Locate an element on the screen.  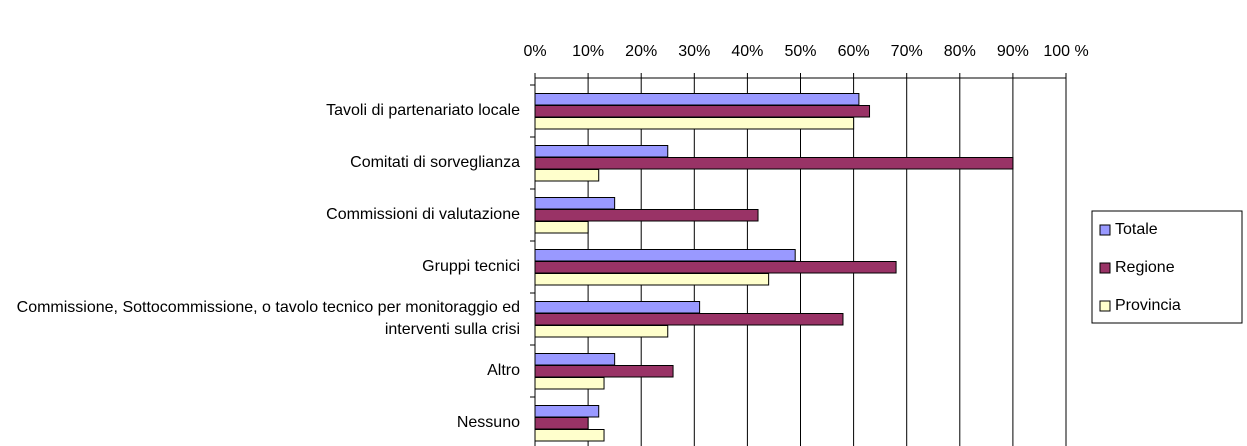
x-tick-label: 50% is located at coordinates (800, 51).